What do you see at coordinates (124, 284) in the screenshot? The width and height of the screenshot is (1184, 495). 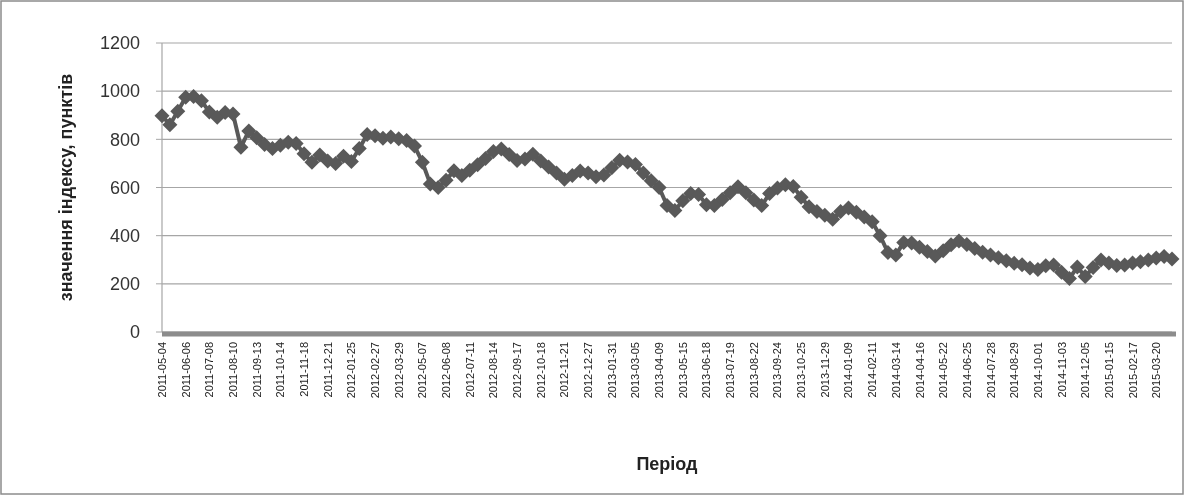 I see `y-tick-label: 200` at bounding box center [124, 284].